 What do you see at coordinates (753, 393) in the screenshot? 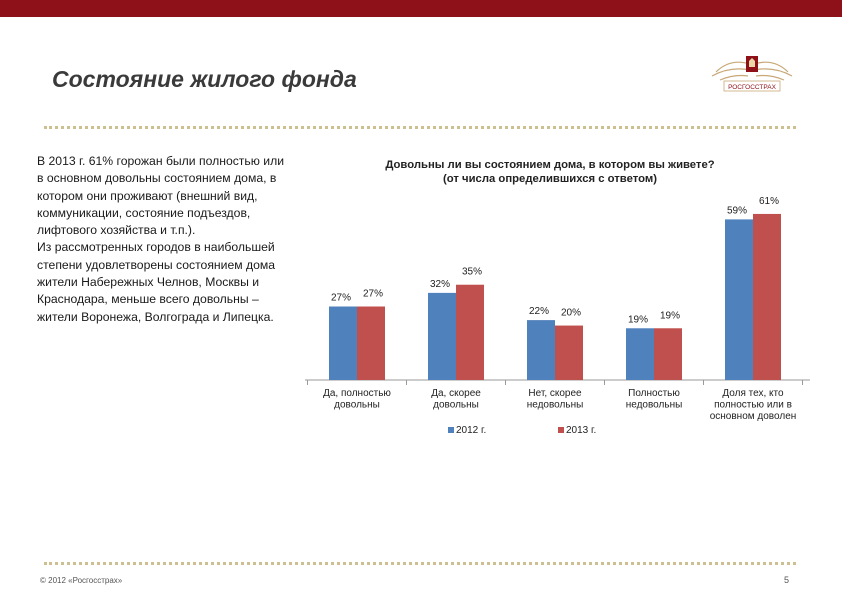
I see `category-label: Доля тех, кто` at bounding box center [753, 393].